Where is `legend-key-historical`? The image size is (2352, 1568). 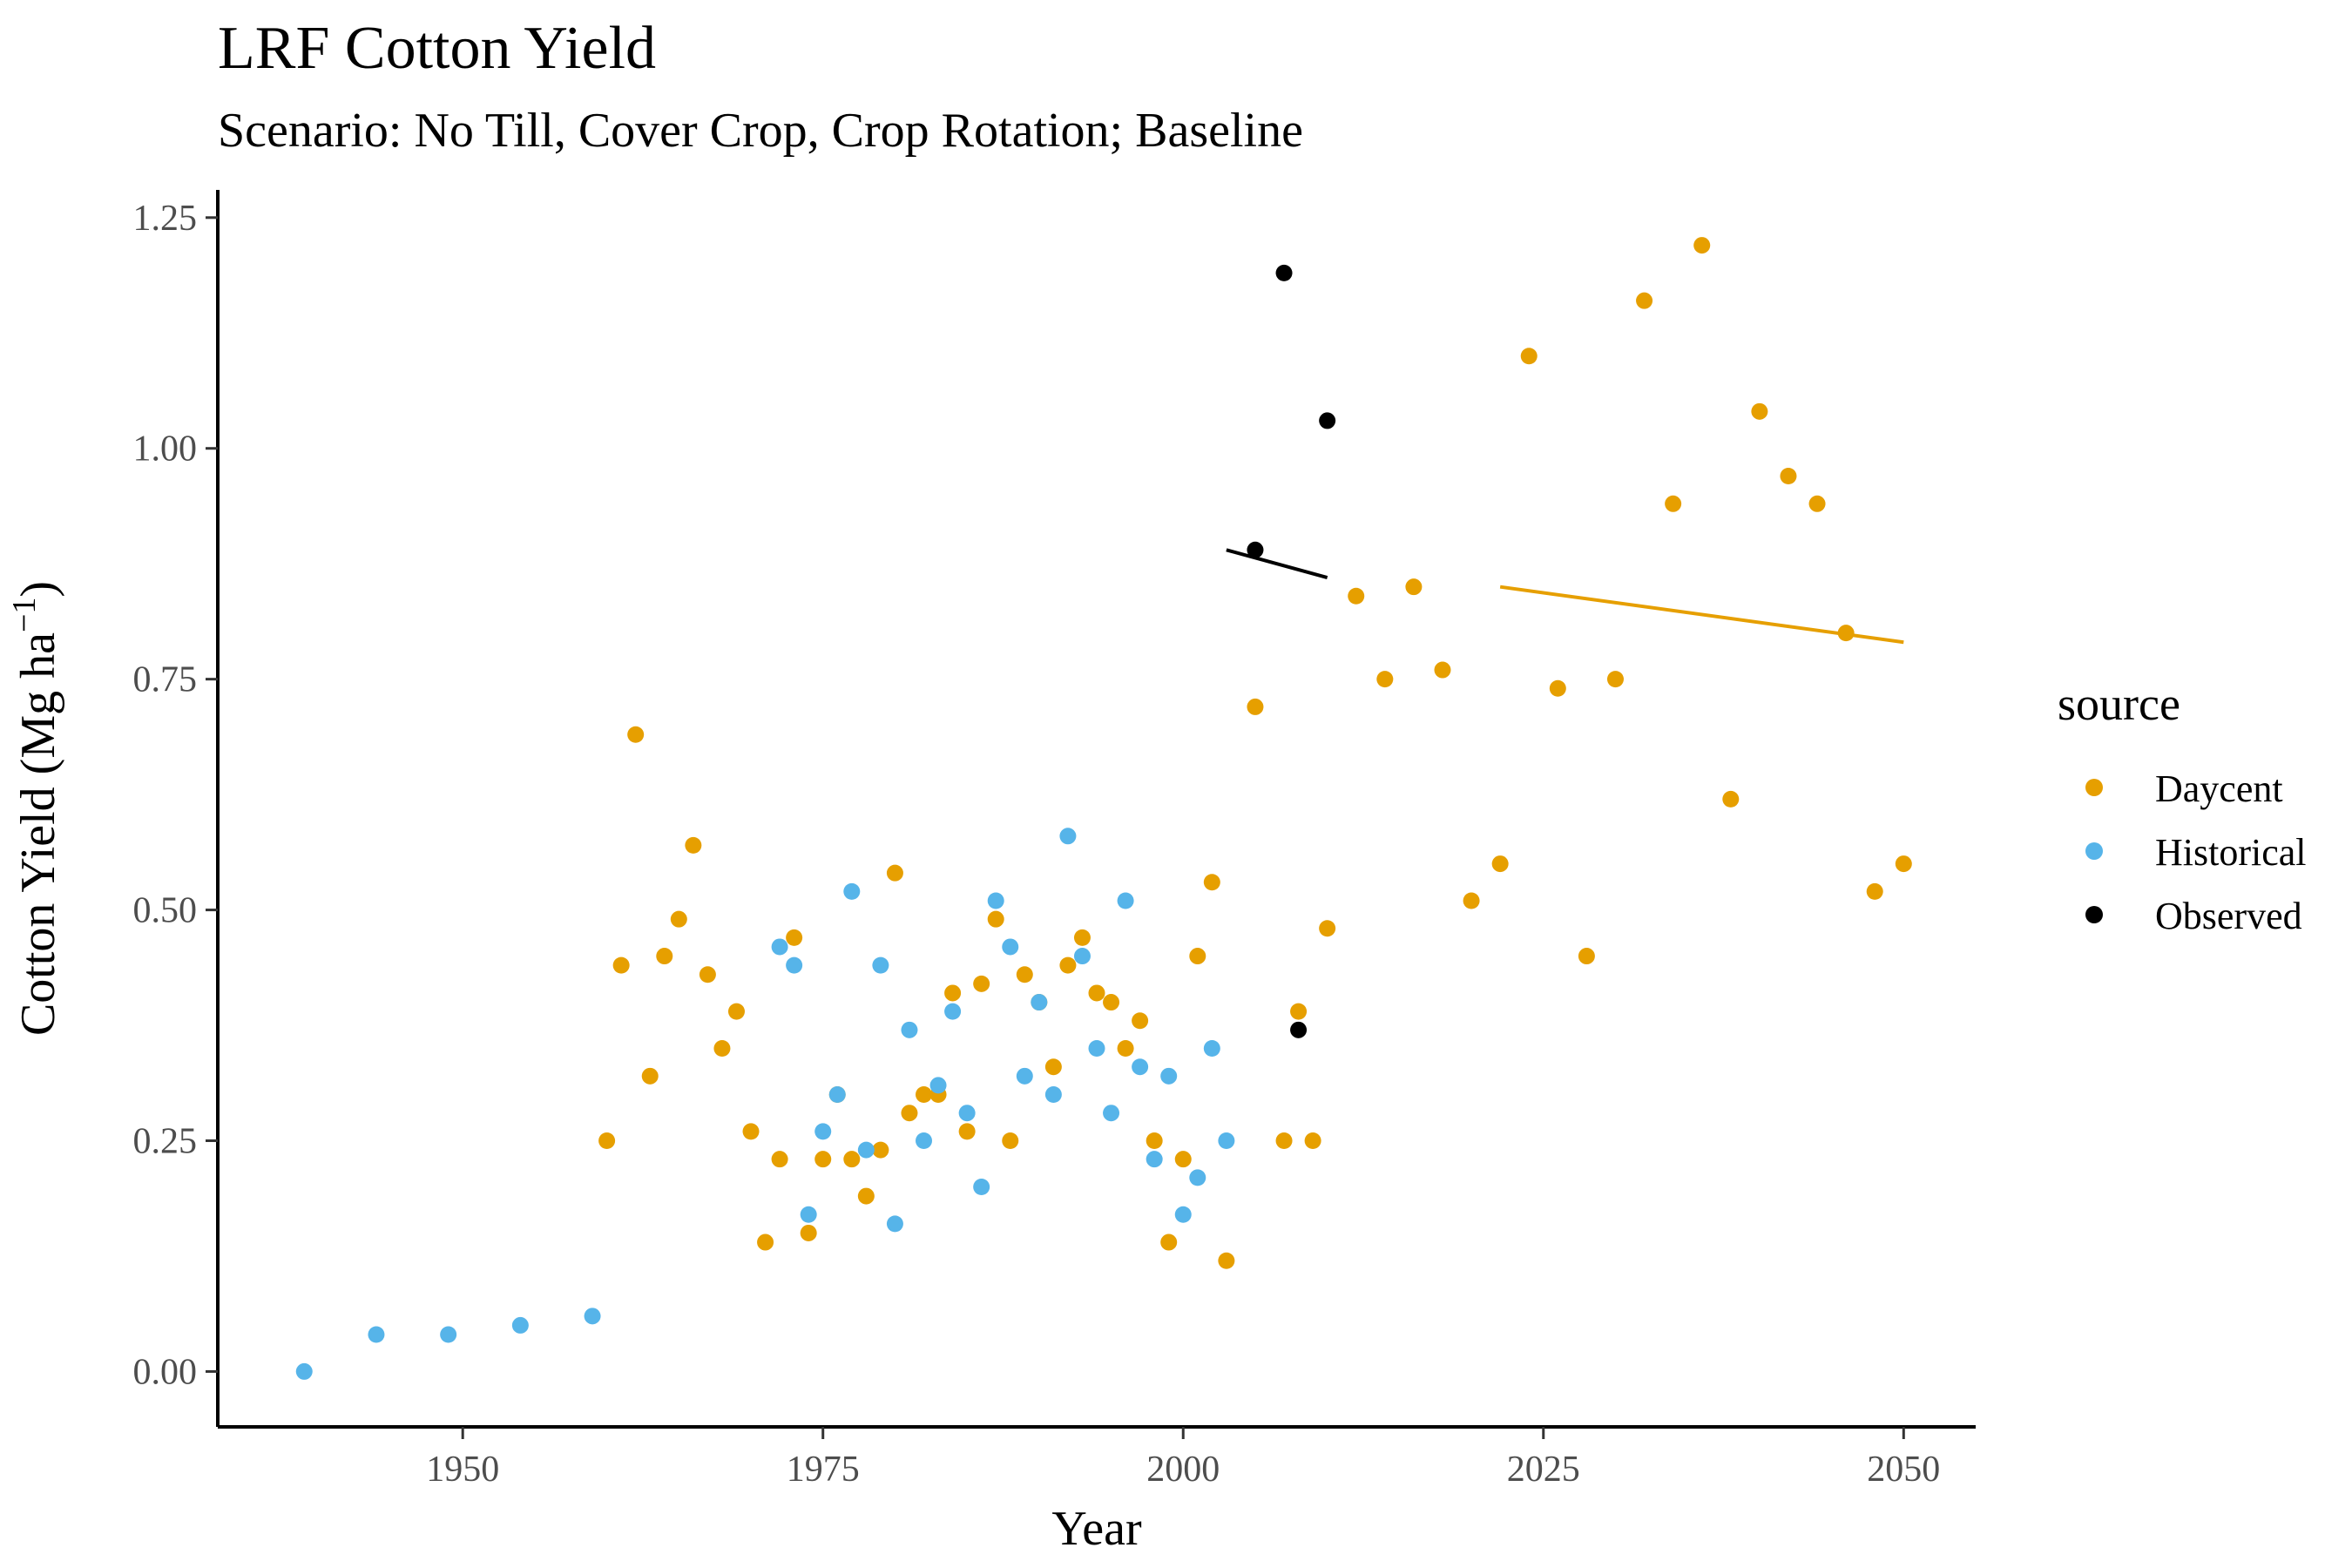 legend-key-historical is located at coordinates (2094, 851).